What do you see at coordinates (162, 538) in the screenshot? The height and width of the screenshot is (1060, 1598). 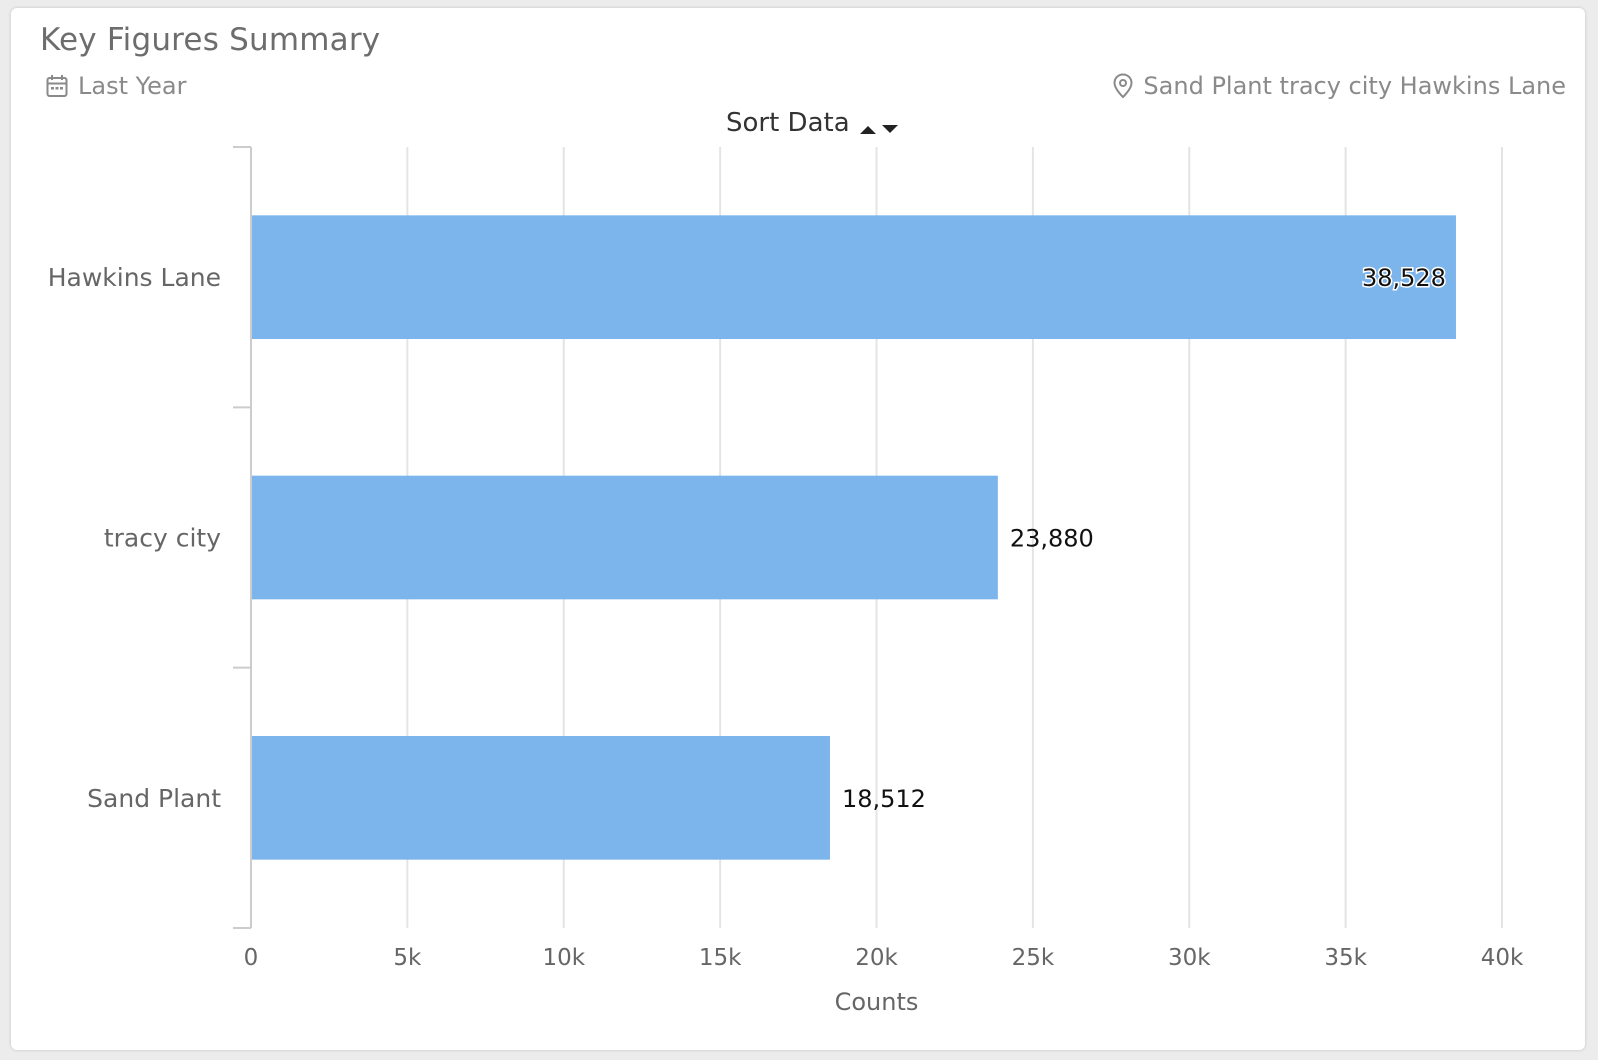 I see `category-label: tracy city` at bounding box center [162, 538].